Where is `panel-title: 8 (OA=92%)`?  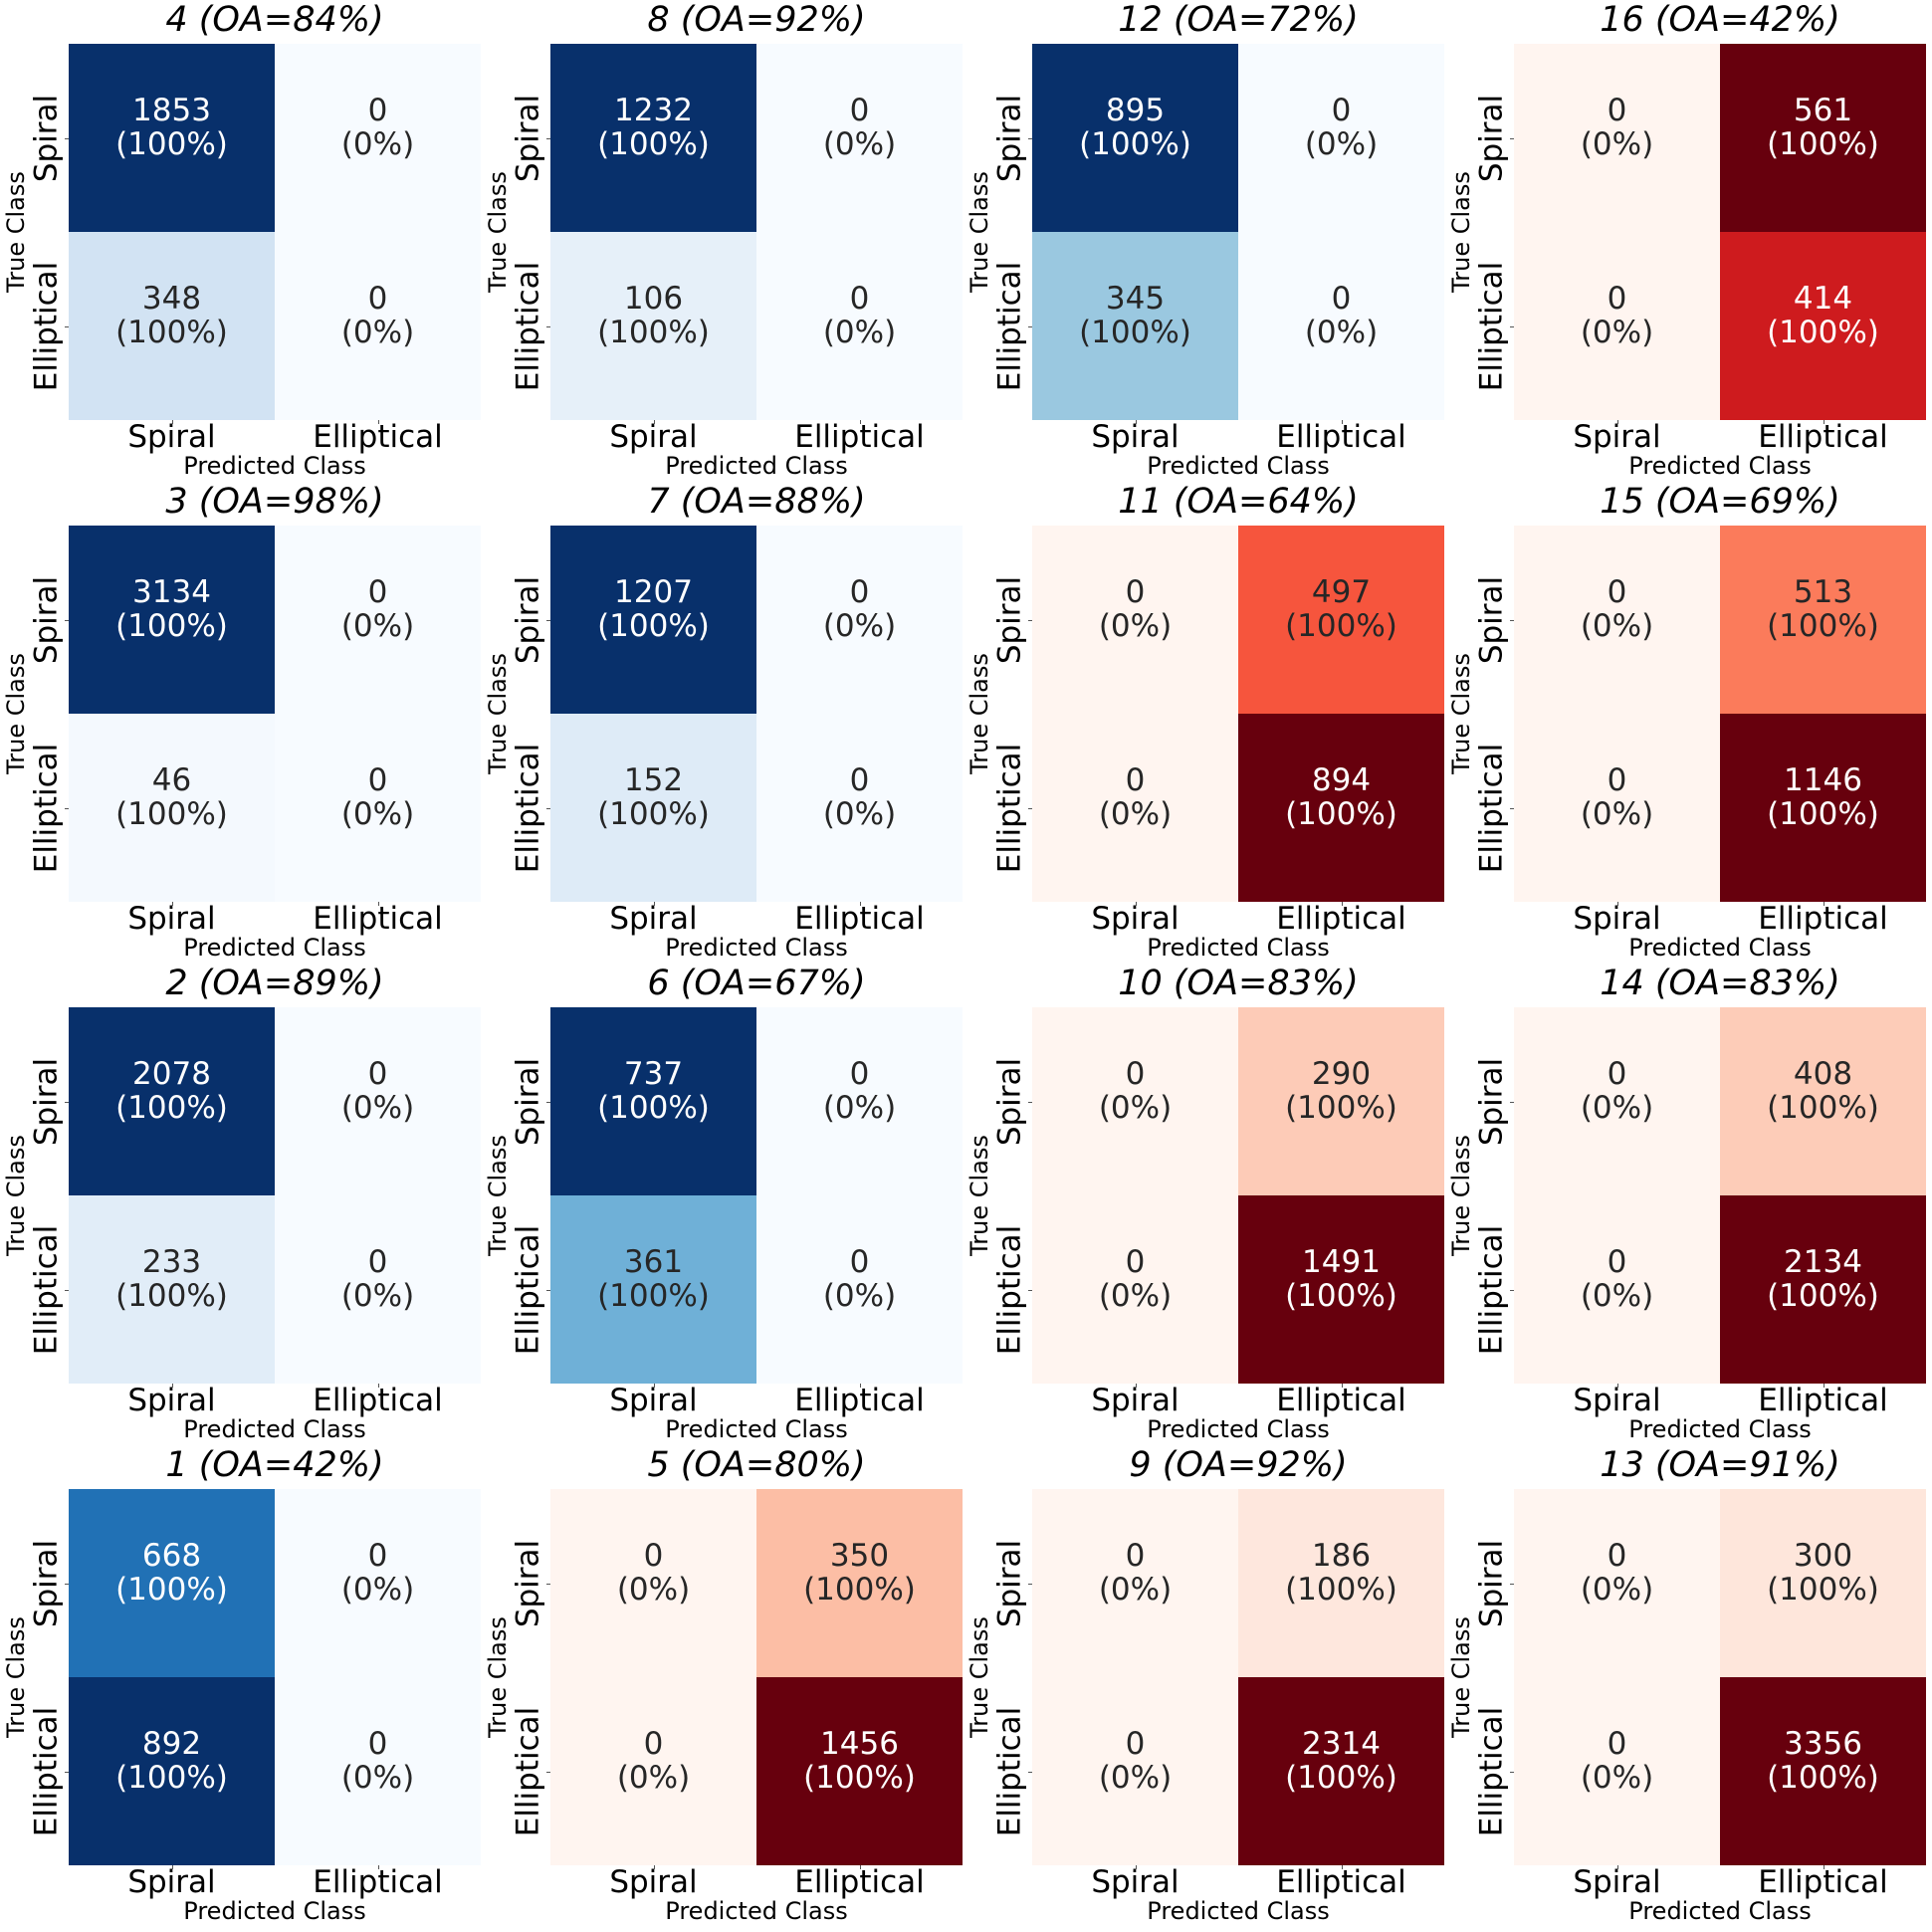 panel-title: 8 (OA=92%) is located at coordinates (756, 20).